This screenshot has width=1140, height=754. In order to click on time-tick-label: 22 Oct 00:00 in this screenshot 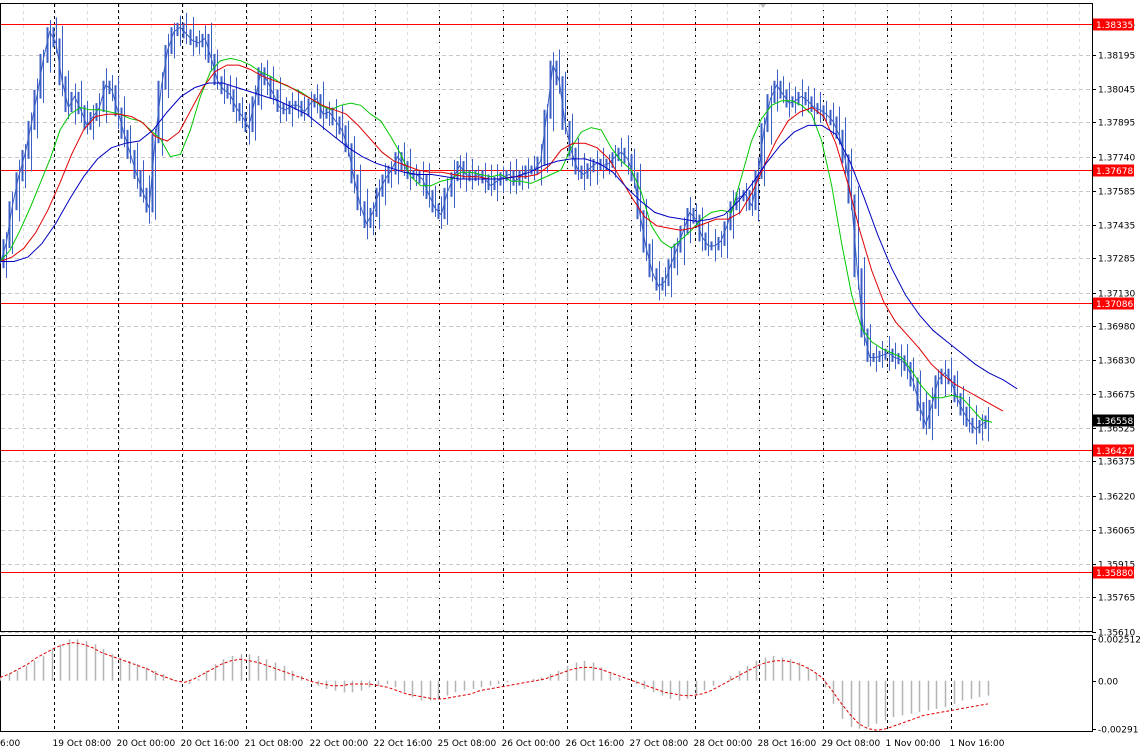, I will do `click(339, 744)`.